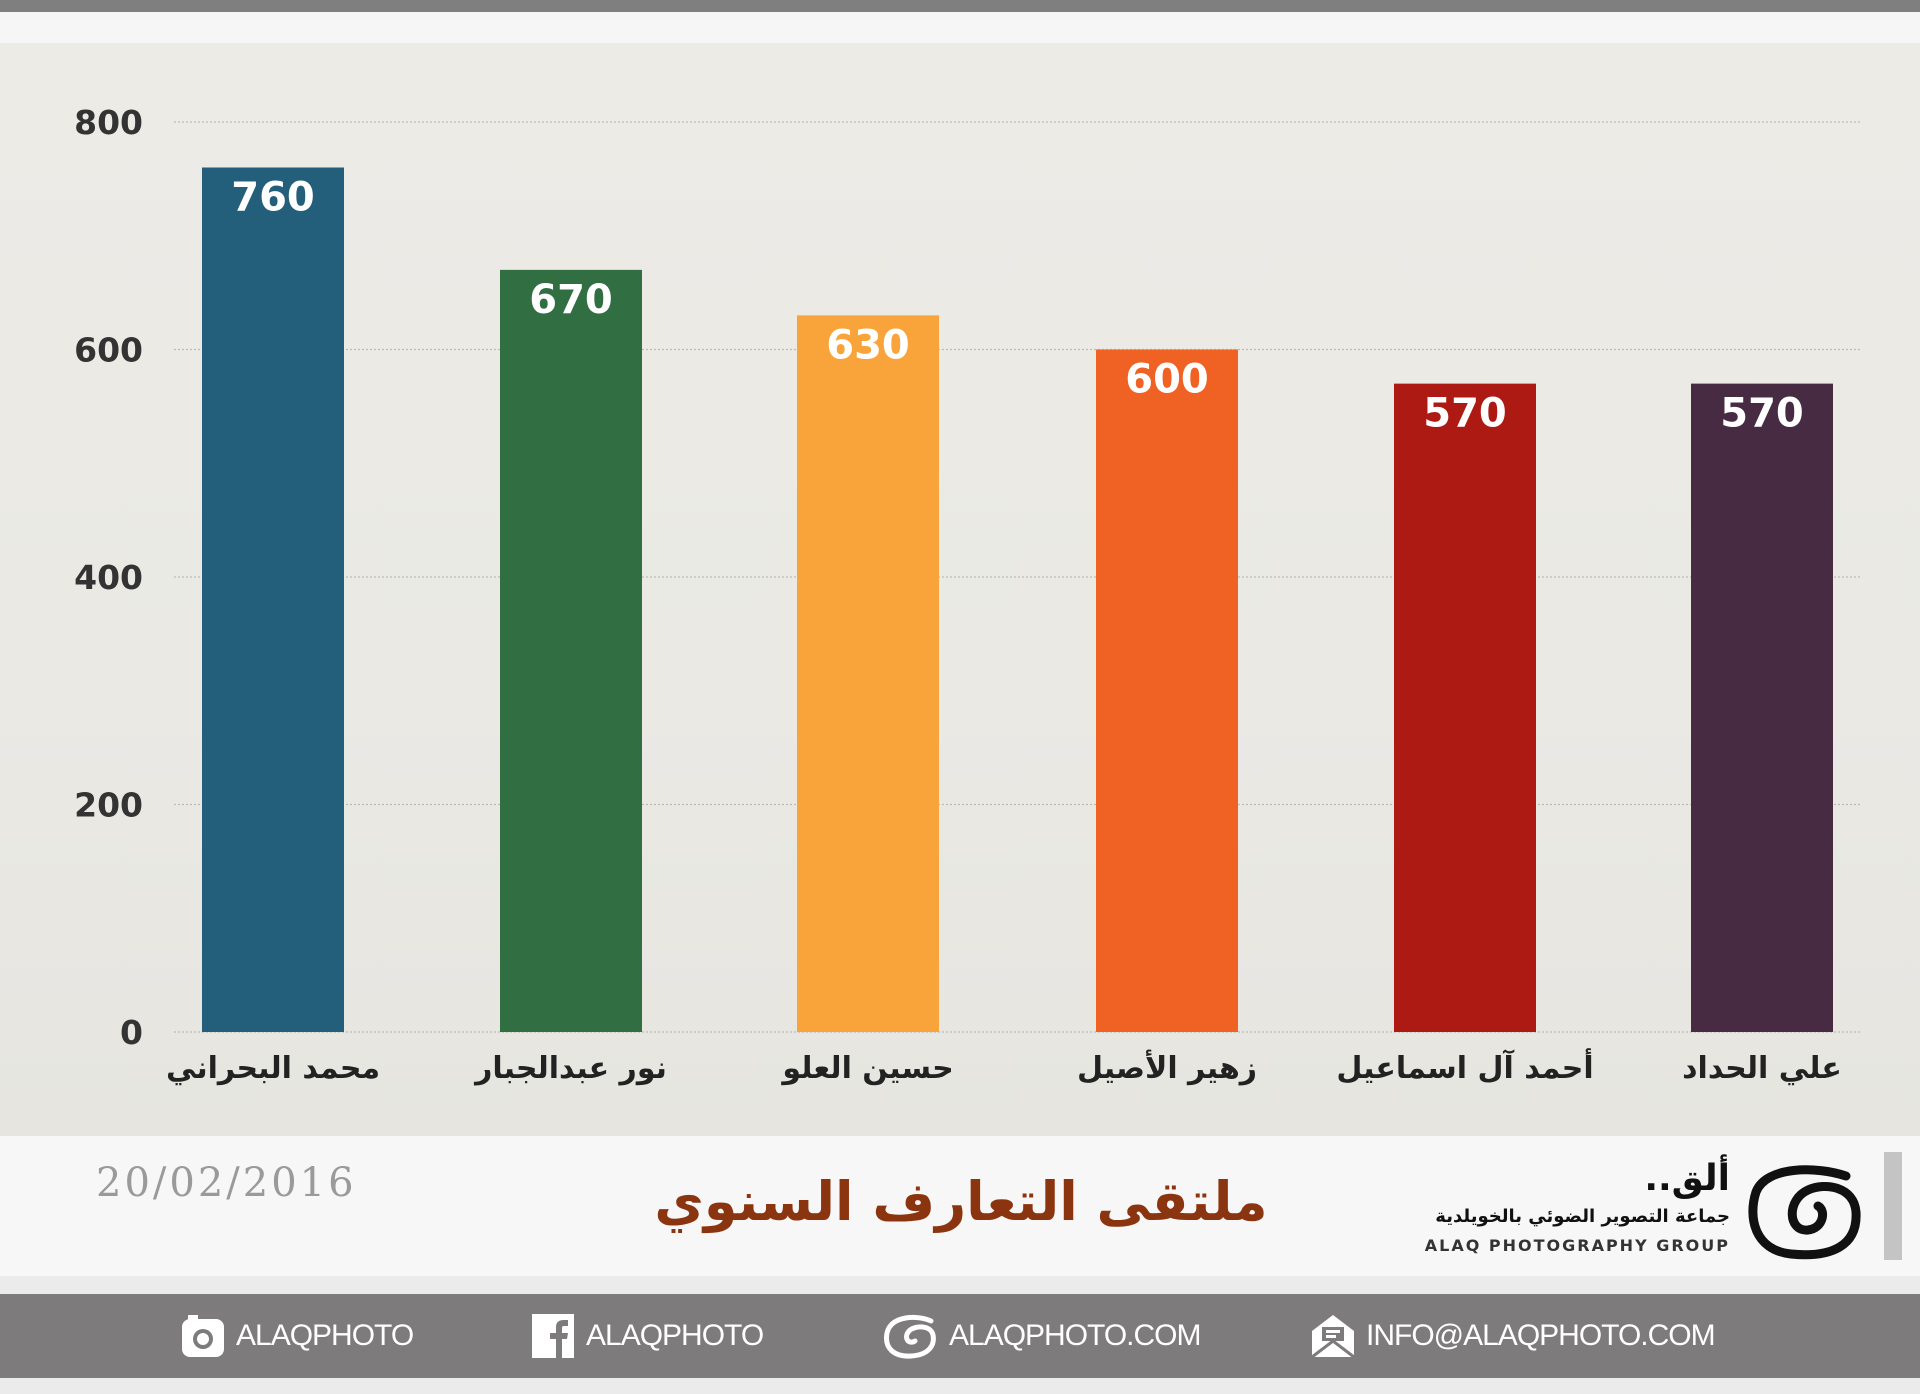 This screenshot has width=1920, height=1394. Describe the element at coordinates (273, 1068) in the screenshot. I see `x-category-label: محمد البحراني` at that location.